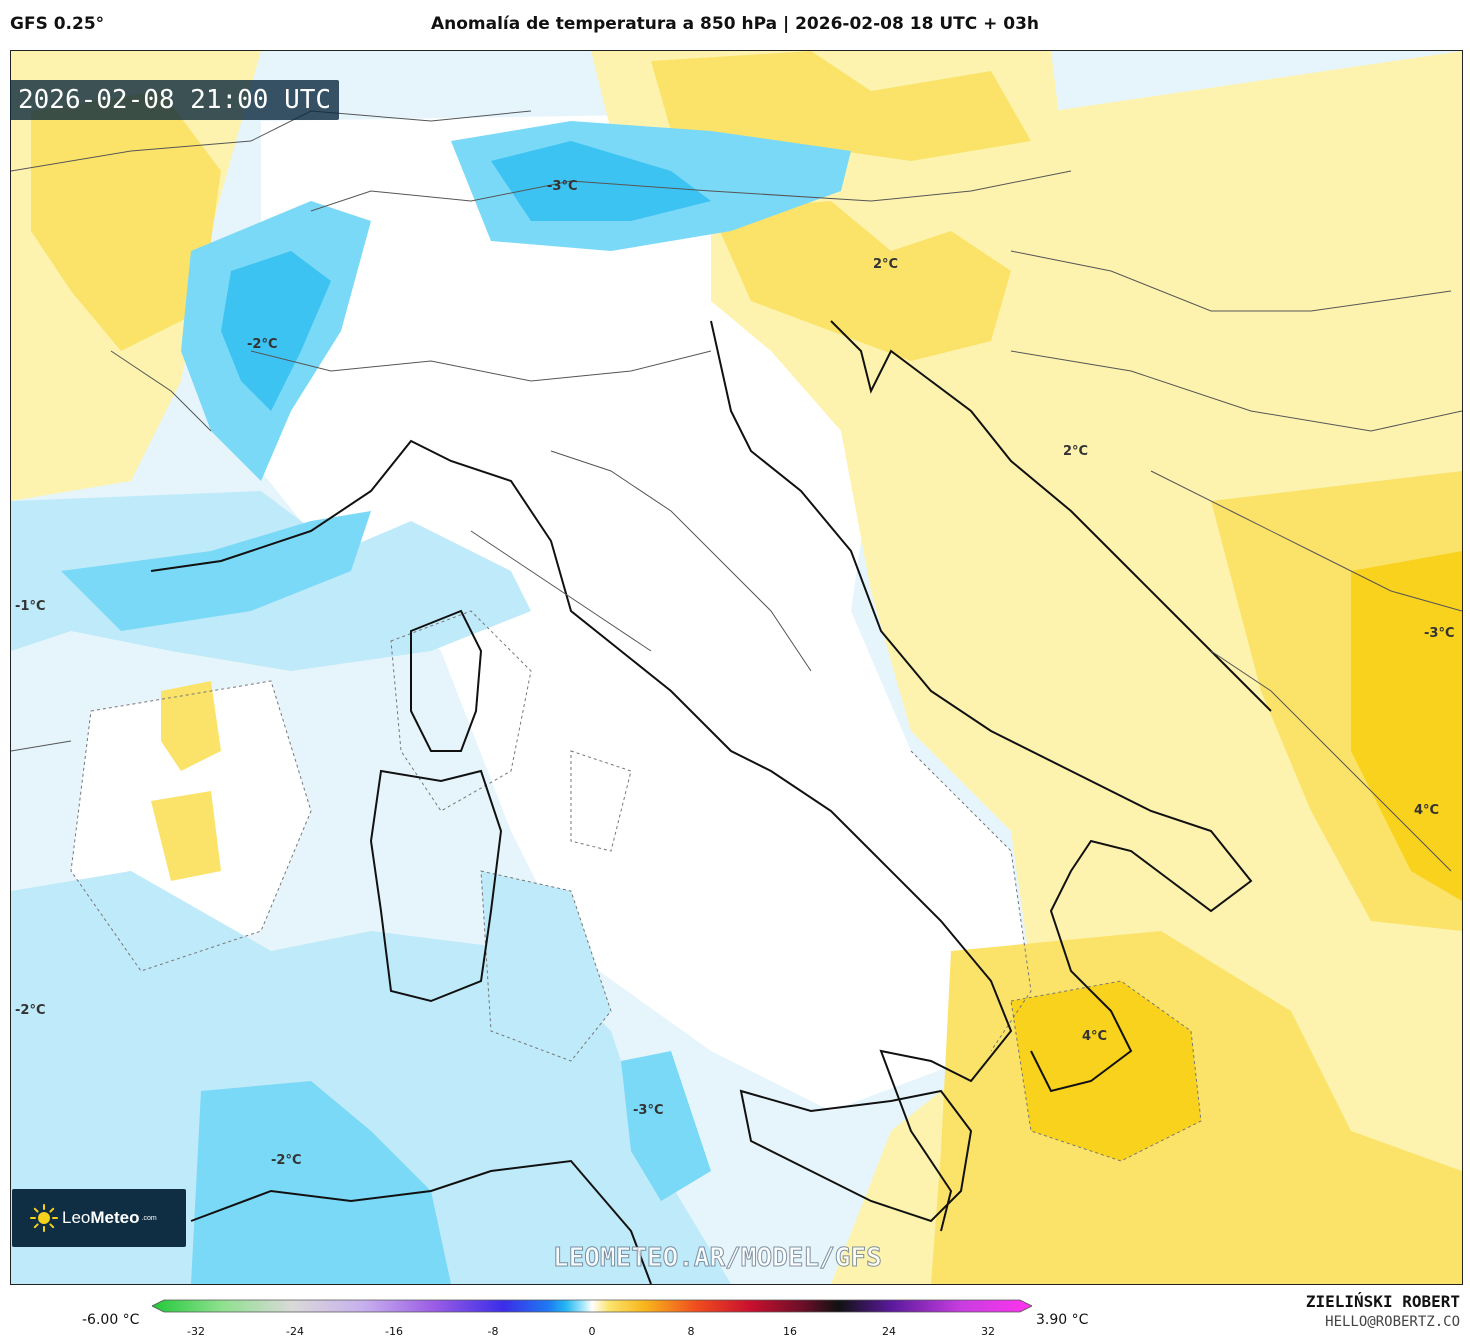  What do you see at coordinates (841, 106) in the screenshot?
I see `warm-patch-north` at bounding box center [841, 106].